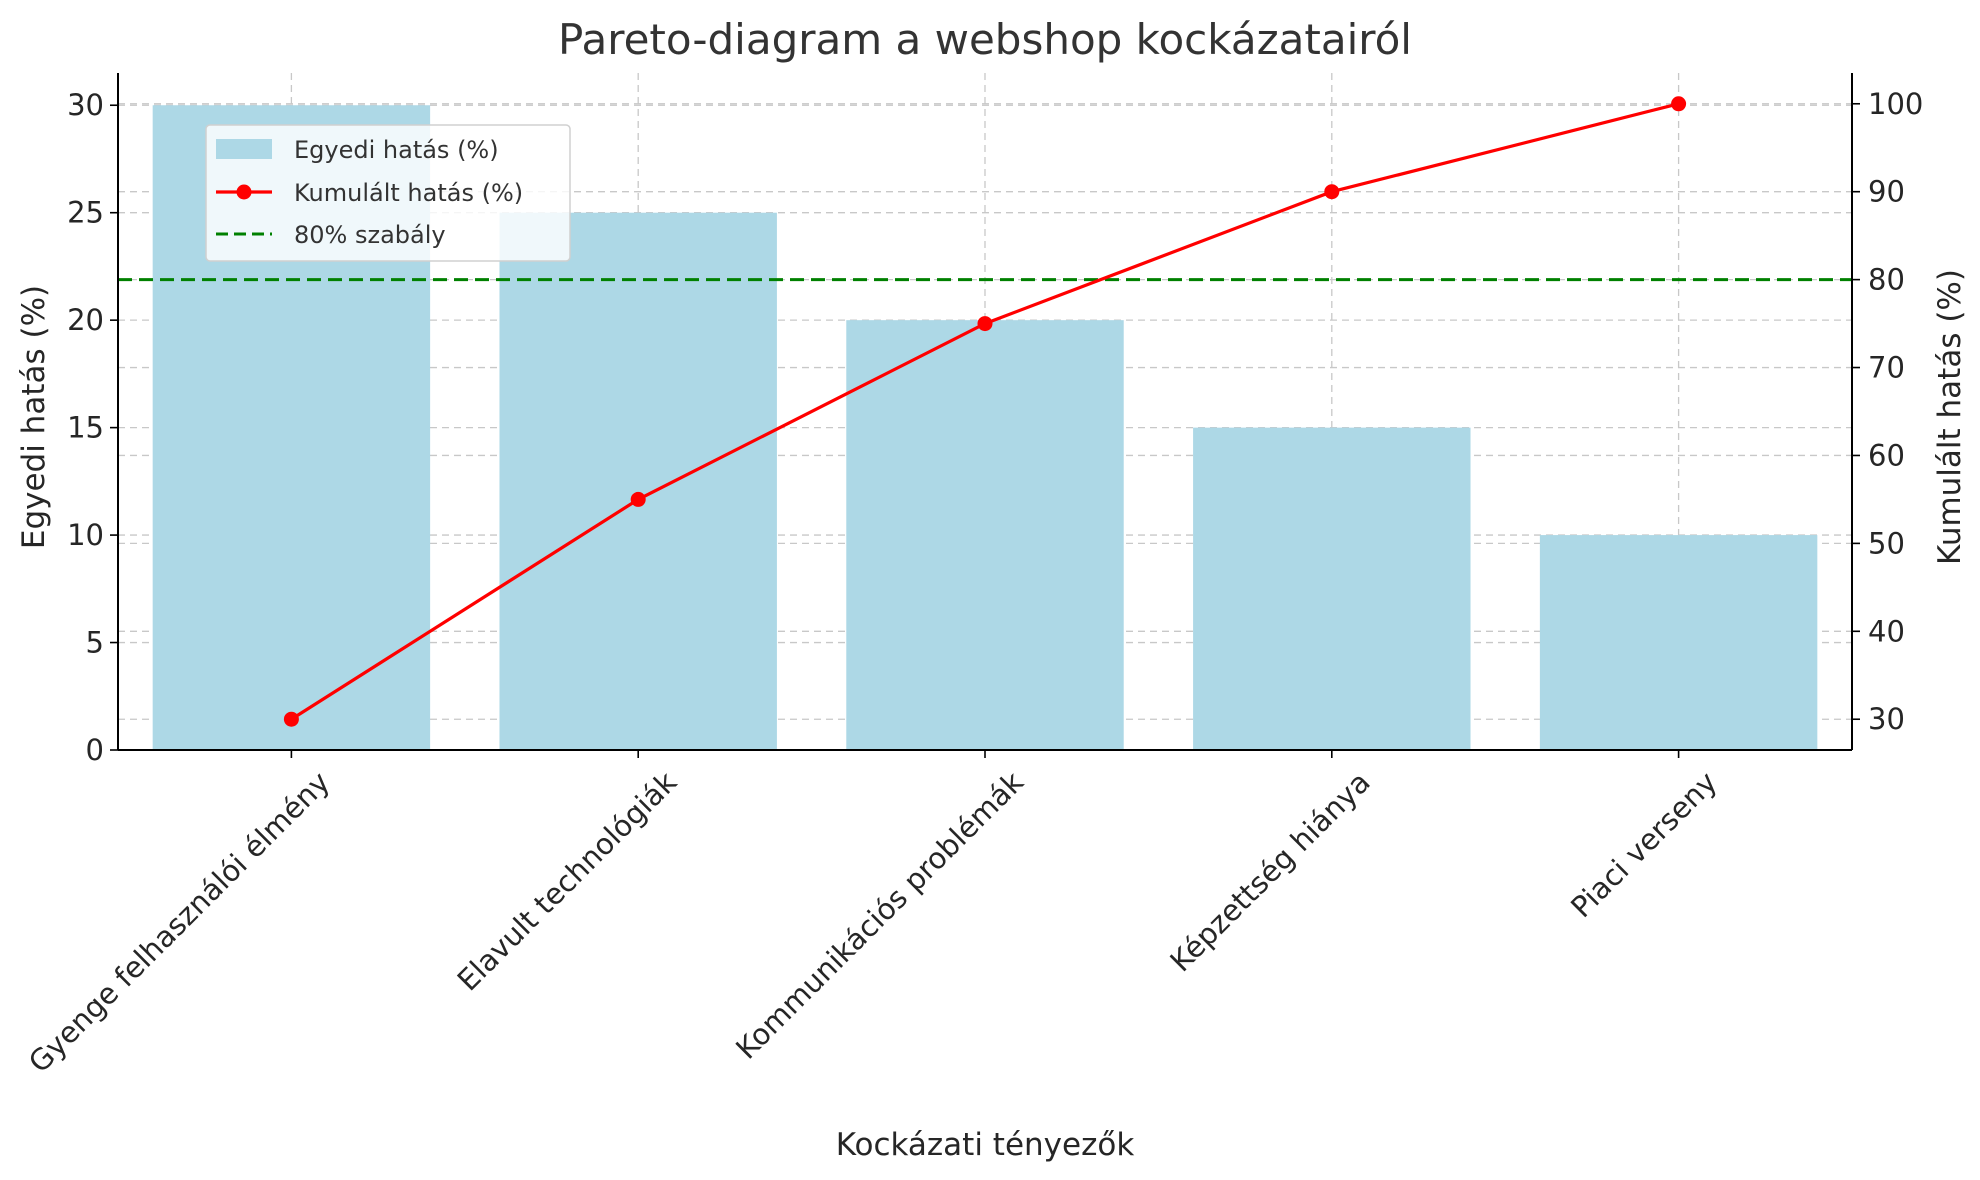 This screenshot has height=1180, width=1980. Describe the element at coordinates (1643, 844) in the screenshot. I see `x-tick-label-4: Piaci verseny` at that location.